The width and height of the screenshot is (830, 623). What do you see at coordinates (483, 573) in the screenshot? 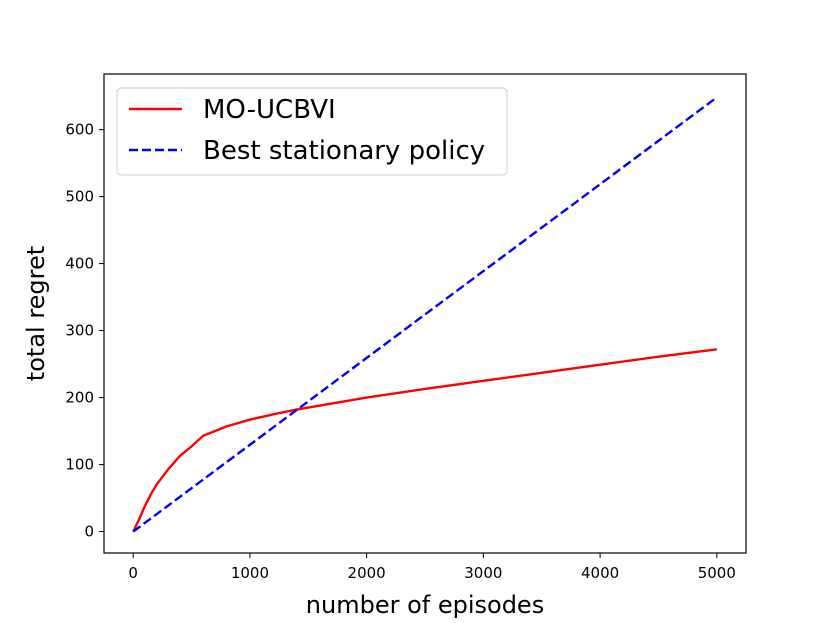
I see `x-tick-label: 3000` at bounding box center [483, 573].